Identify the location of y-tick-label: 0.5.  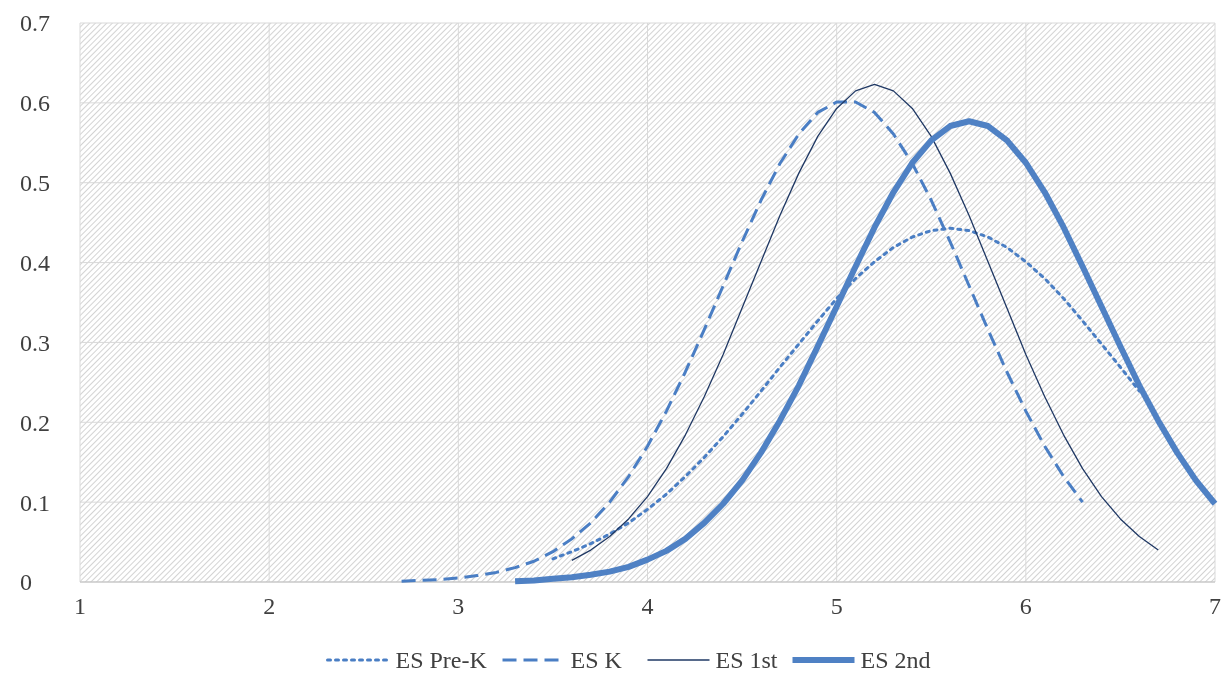
(35, 183).